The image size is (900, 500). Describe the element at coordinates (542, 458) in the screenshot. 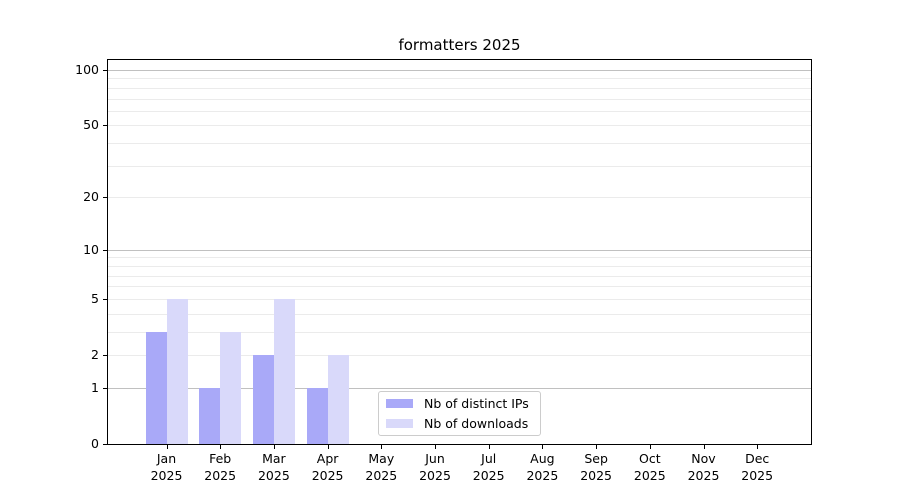

I see `x-tick-month: Aug` at that location.